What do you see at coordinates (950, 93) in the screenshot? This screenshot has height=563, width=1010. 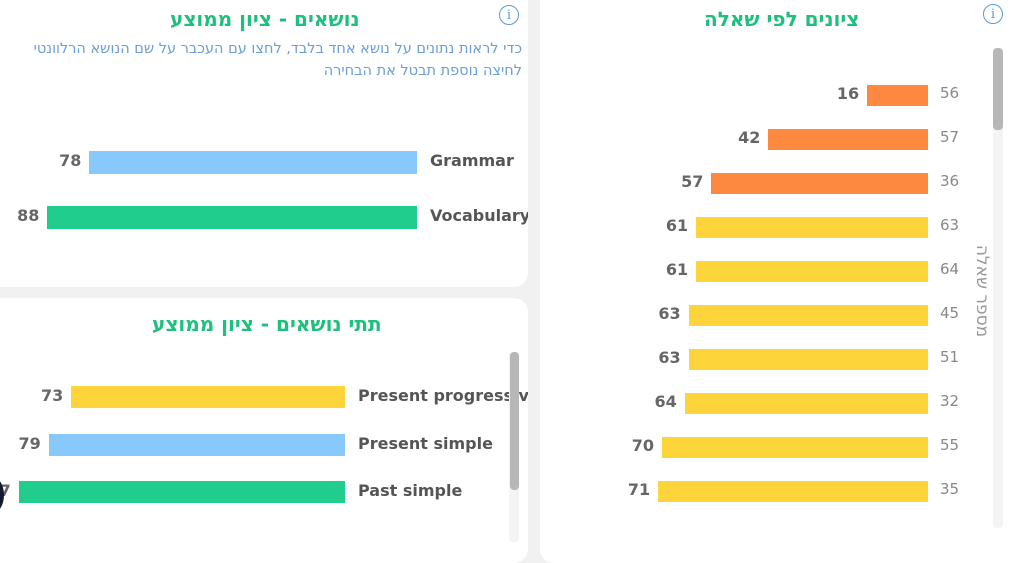 I see `question-number: 56` at bounding box center [950, 93].